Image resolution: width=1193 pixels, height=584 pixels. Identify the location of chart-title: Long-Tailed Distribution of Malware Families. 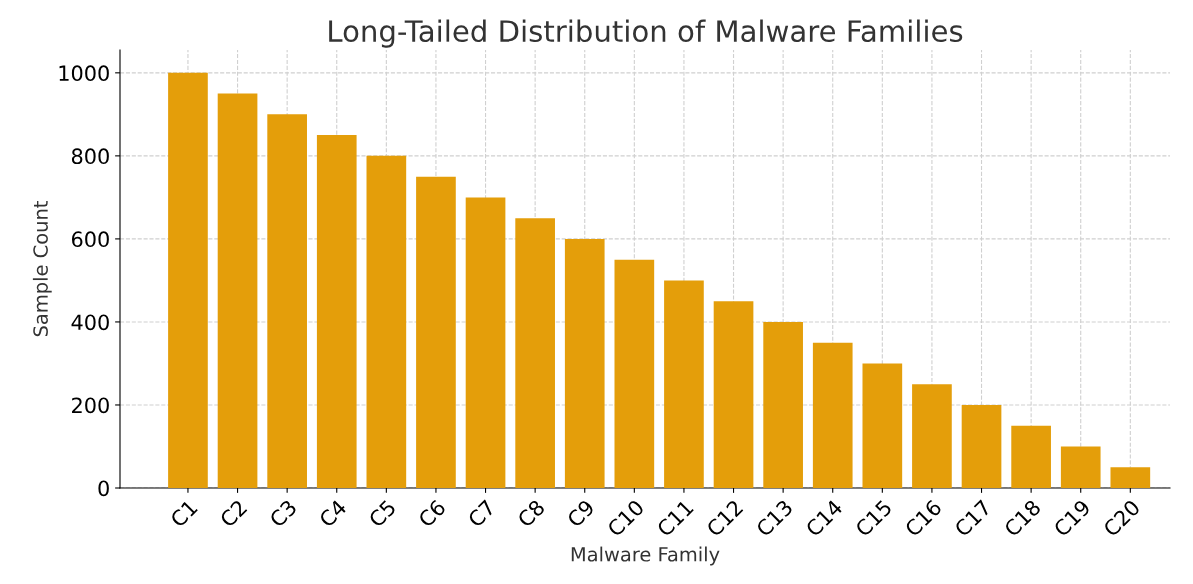
(646, 33).